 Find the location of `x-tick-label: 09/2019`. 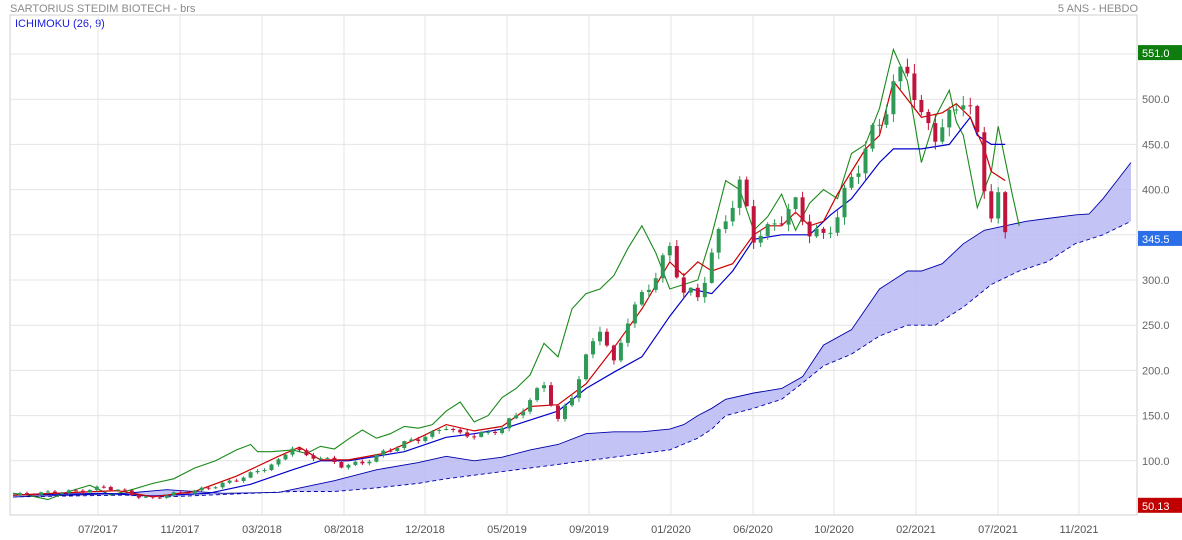

x-tick-label: 09/2019 is located at coordinates (589, 530).